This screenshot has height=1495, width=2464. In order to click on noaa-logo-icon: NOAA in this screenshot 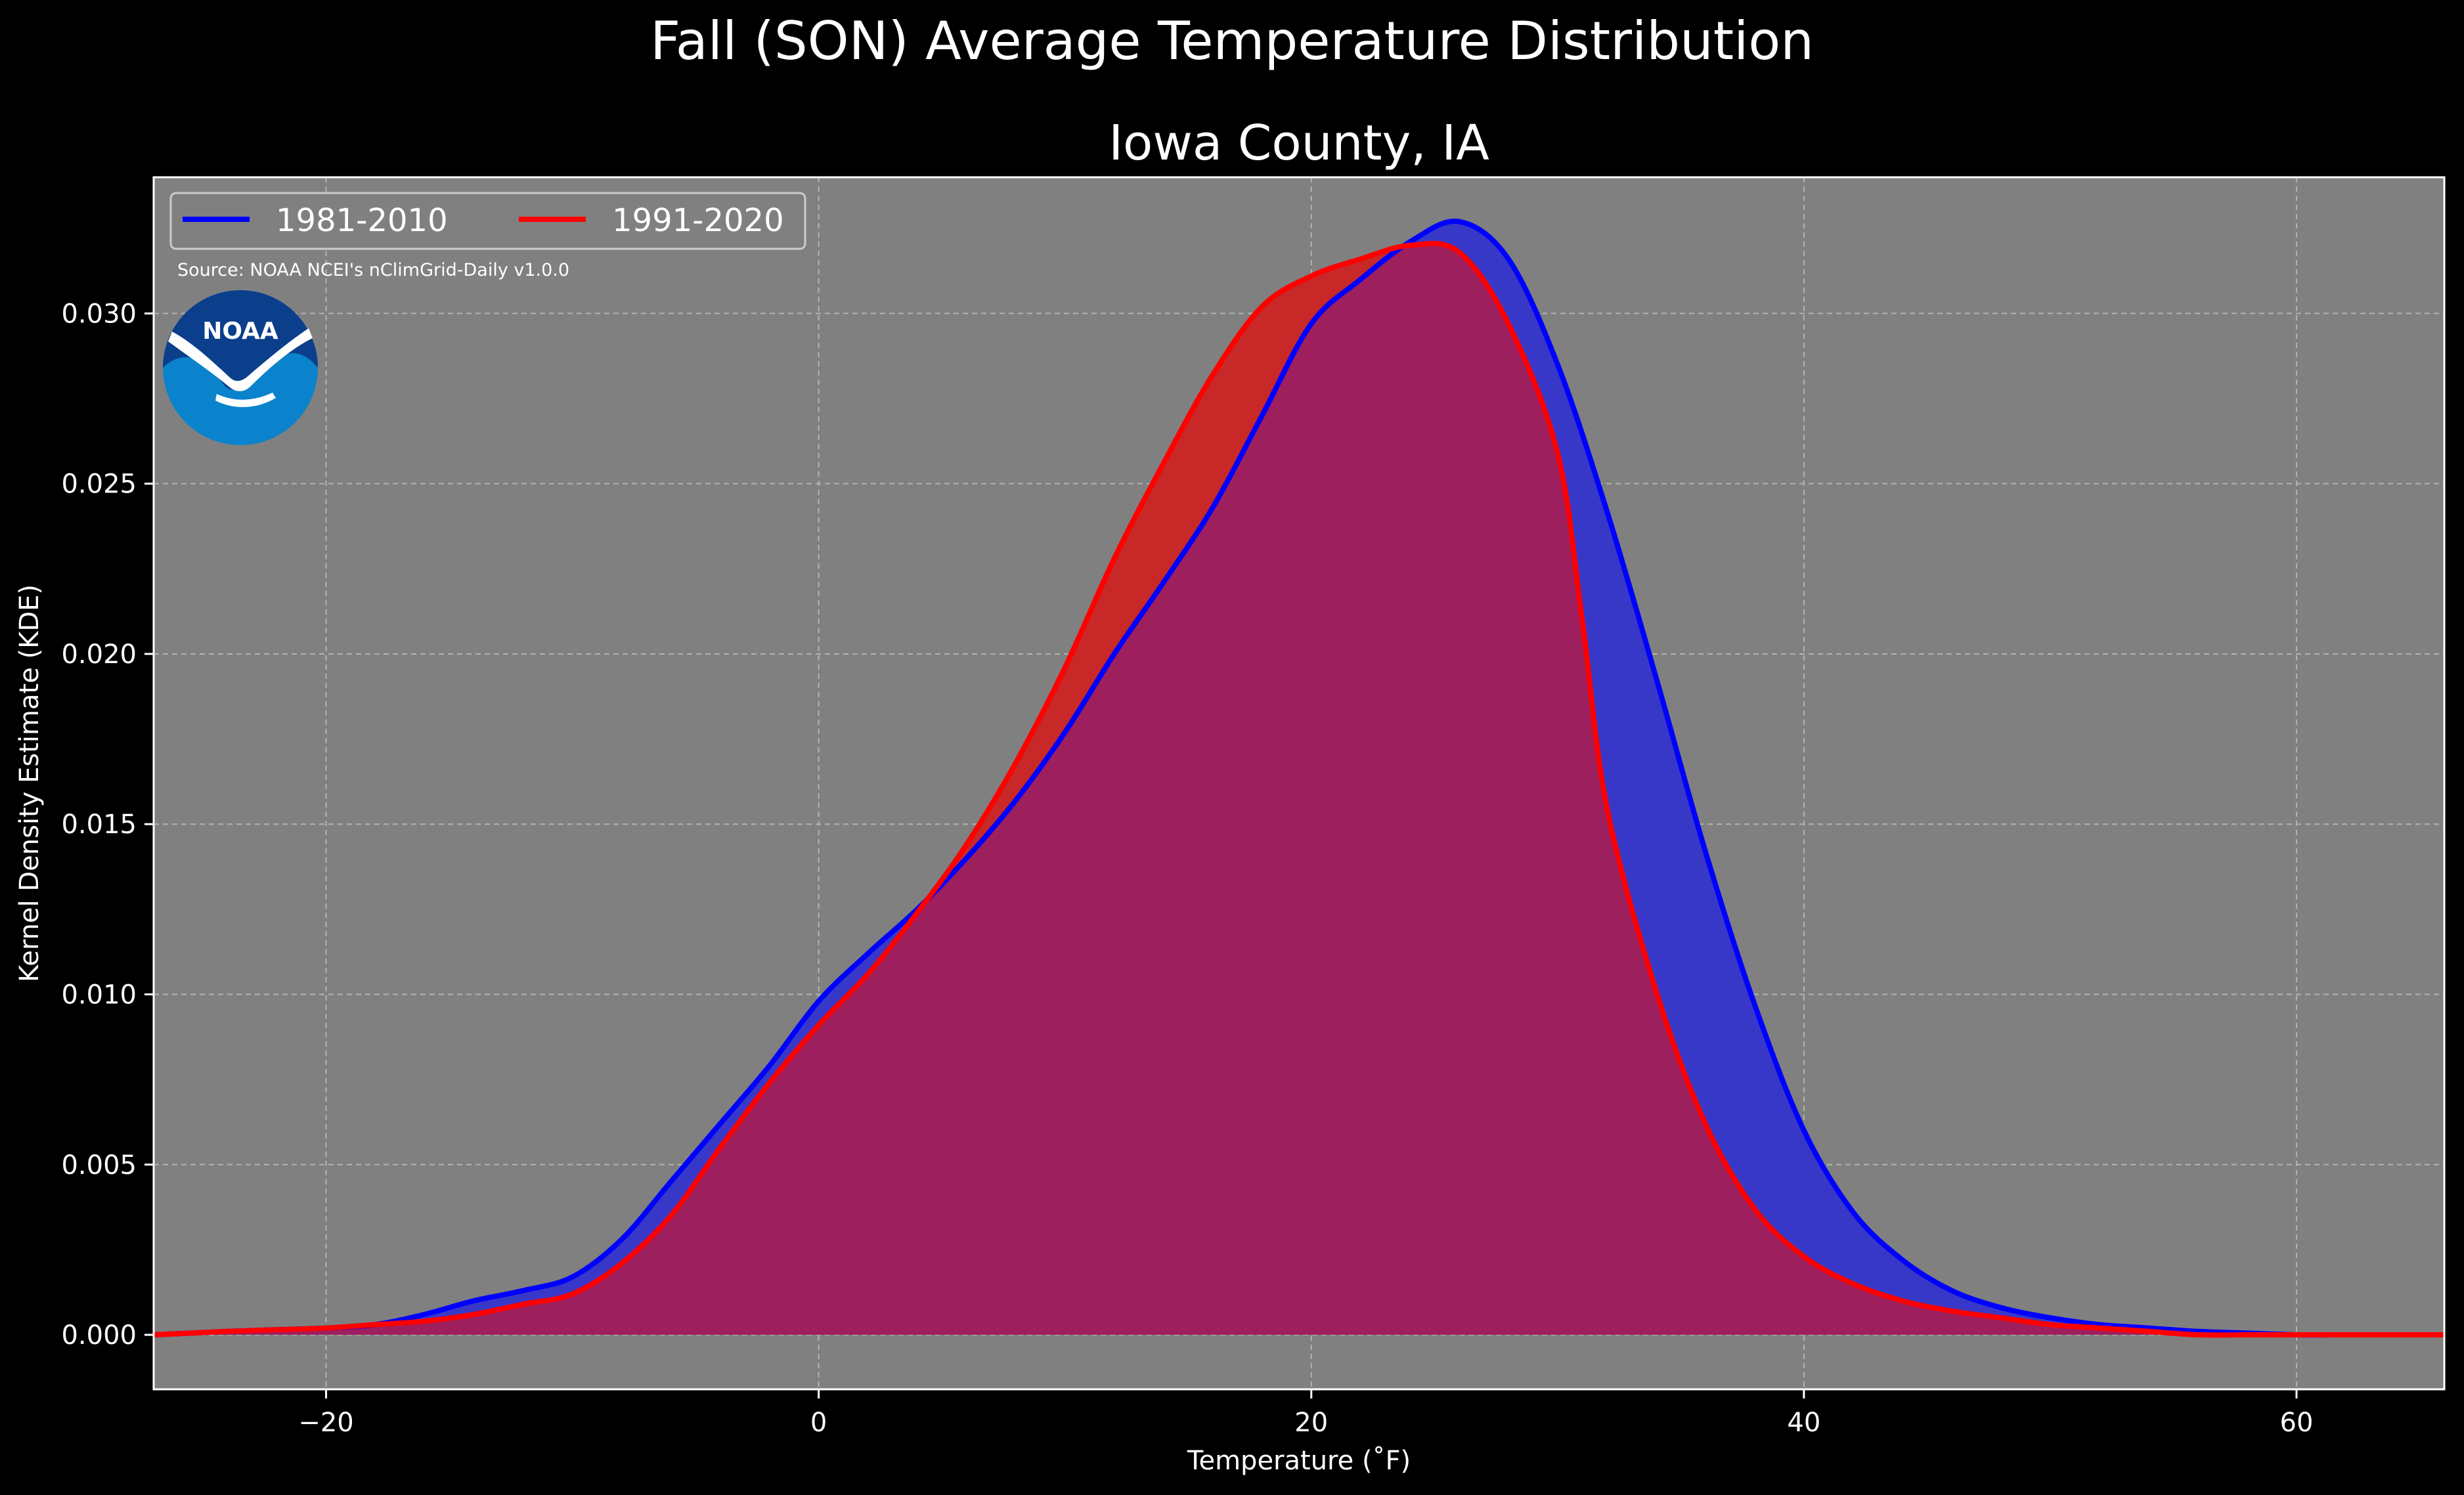, I will do `click(240, 367)`.